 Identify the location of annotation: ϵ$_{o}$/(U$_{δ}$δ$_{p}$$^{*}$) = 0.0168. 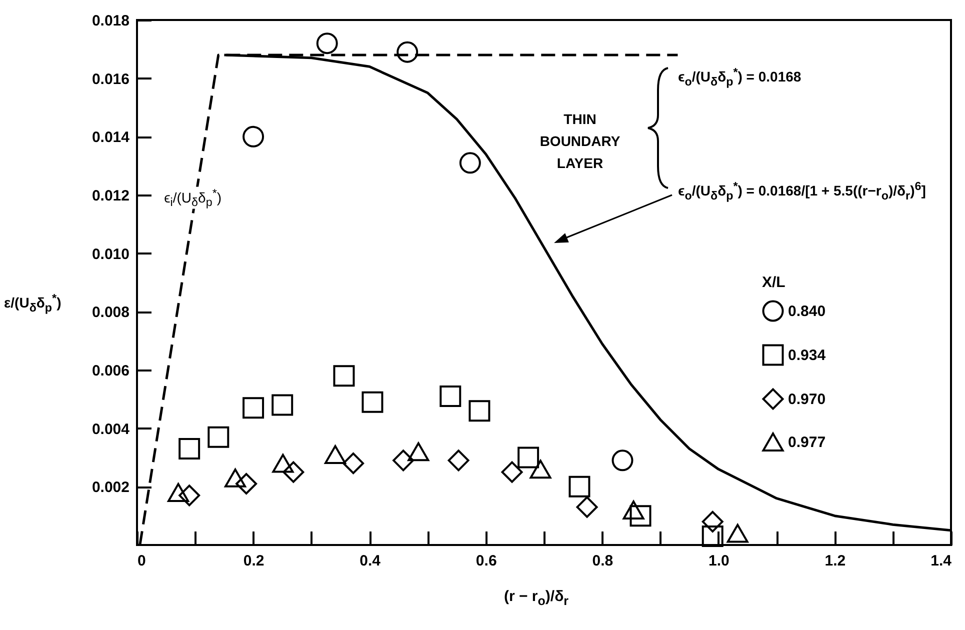
(740, 77).